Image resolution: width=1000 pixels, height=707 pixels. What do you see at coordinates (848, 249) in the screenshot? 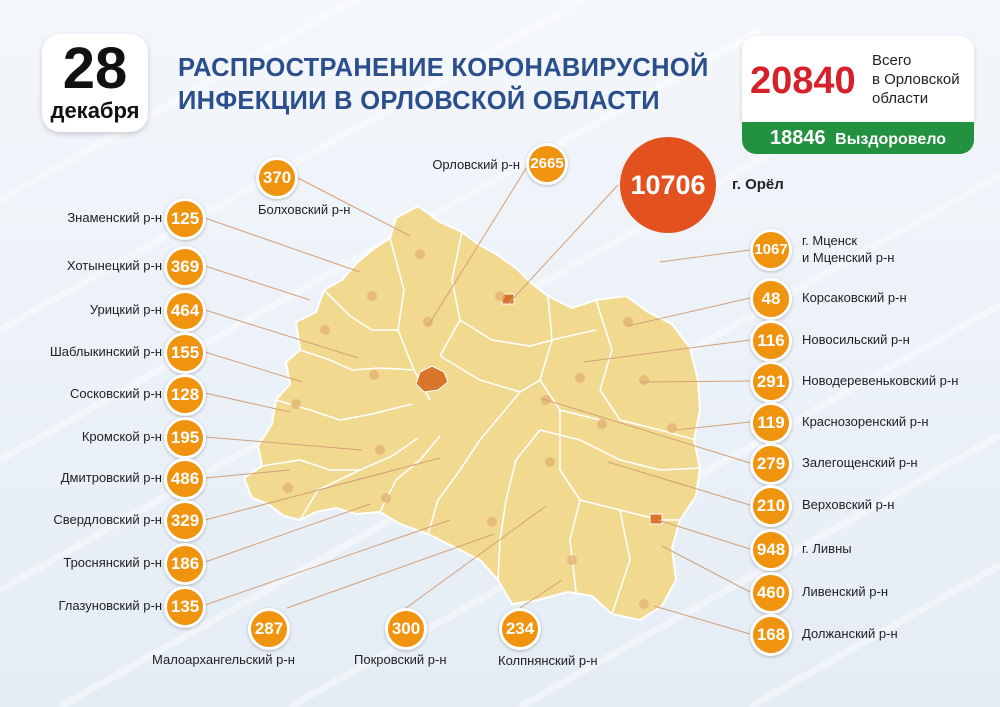
I see `district-label-mtsensky: г. Мценск и Мценский р-н` at bounding box center [848, 249].